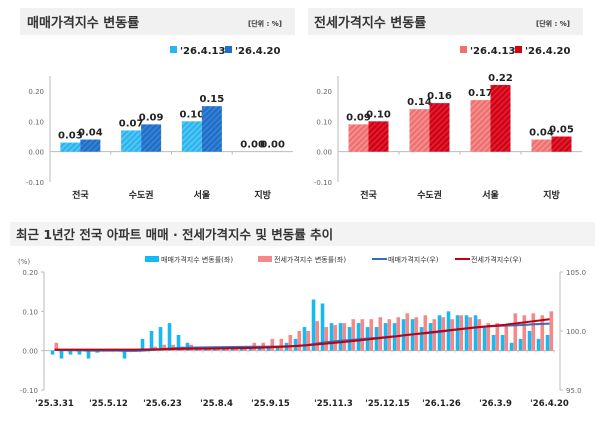 The height and width of the screenshot is (426, 600). Describe the element at coordinates (212, 99) in the screenshot. I see `data-label: 0.15` at that location.